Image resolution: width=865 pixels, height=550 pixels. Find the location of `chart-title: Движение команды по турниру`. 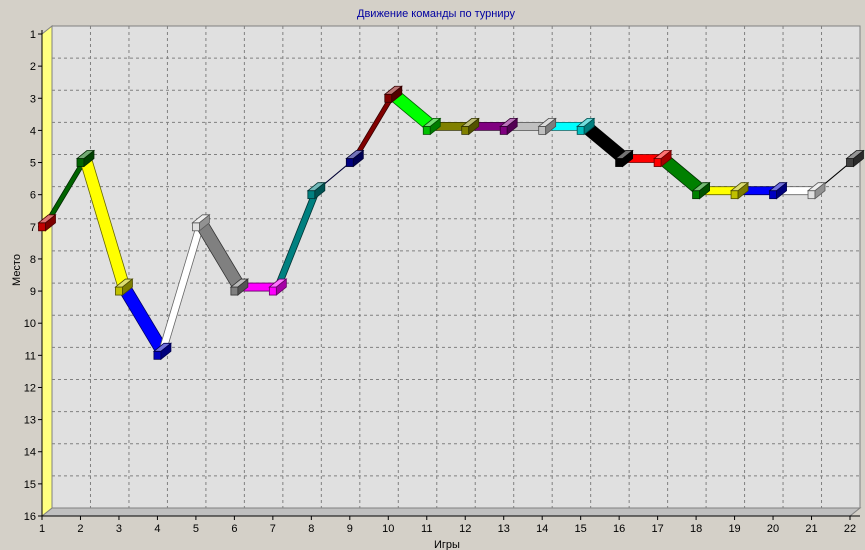

chart-title: Движение команды по турниру is located at coordinates (436, 14).